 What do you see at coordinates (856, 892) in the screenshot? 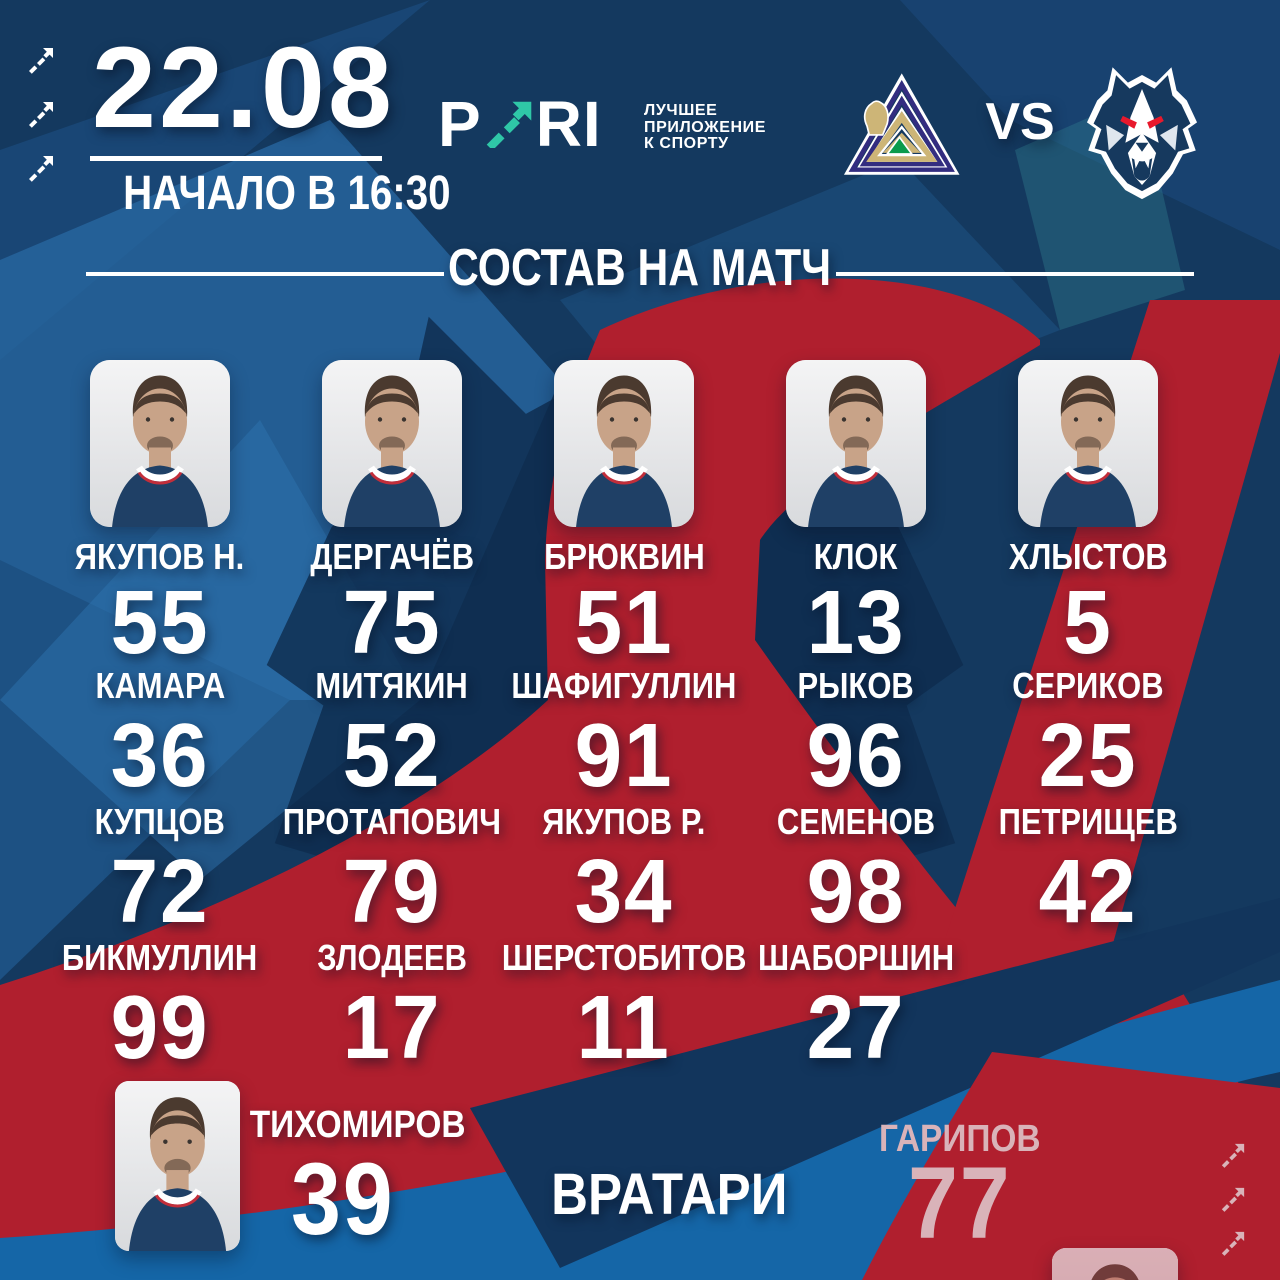
I see `player-number: 98` at bounding box center [856, 892].